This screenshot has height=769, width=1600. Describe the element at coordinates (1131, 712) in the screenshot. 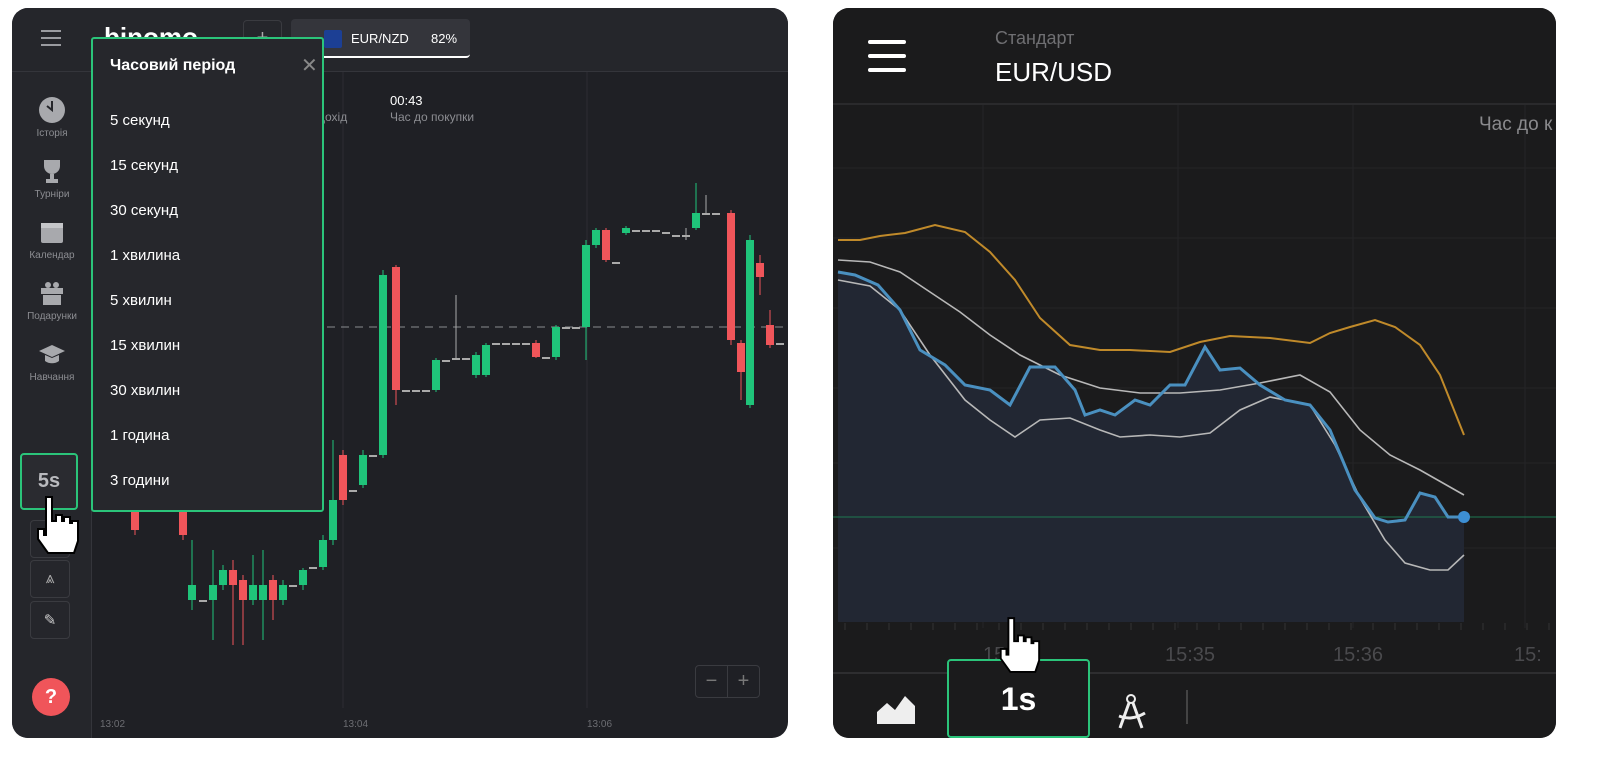

I see `compass-icon` at that location.